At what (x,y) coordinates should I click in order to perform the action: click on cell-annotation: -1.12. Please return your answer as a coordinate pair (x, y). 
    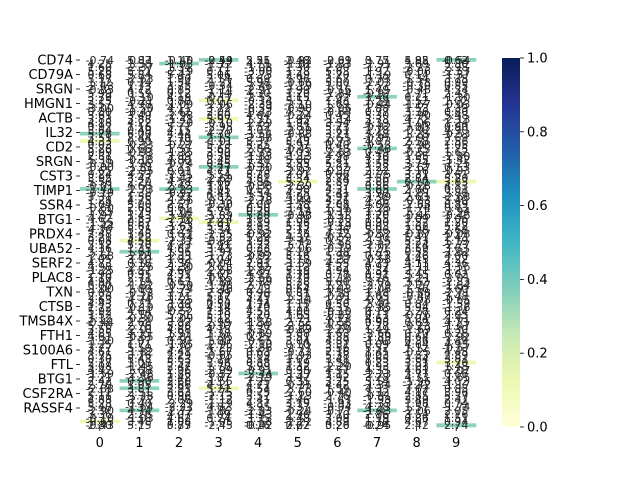
    Looking at the image, I should click on (218, 64).